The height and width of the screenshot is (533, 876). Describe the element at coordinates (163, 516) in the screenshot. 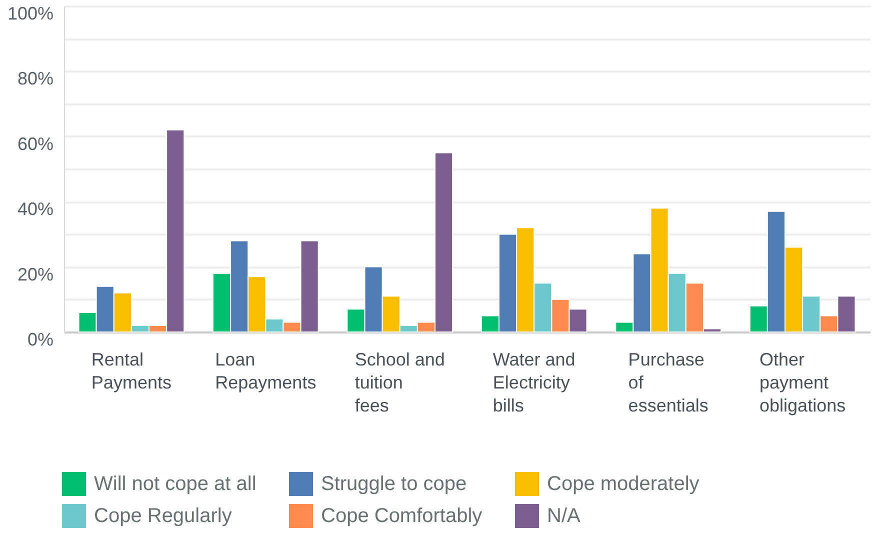

I see `legend-label: Cope Regularly` at that location.